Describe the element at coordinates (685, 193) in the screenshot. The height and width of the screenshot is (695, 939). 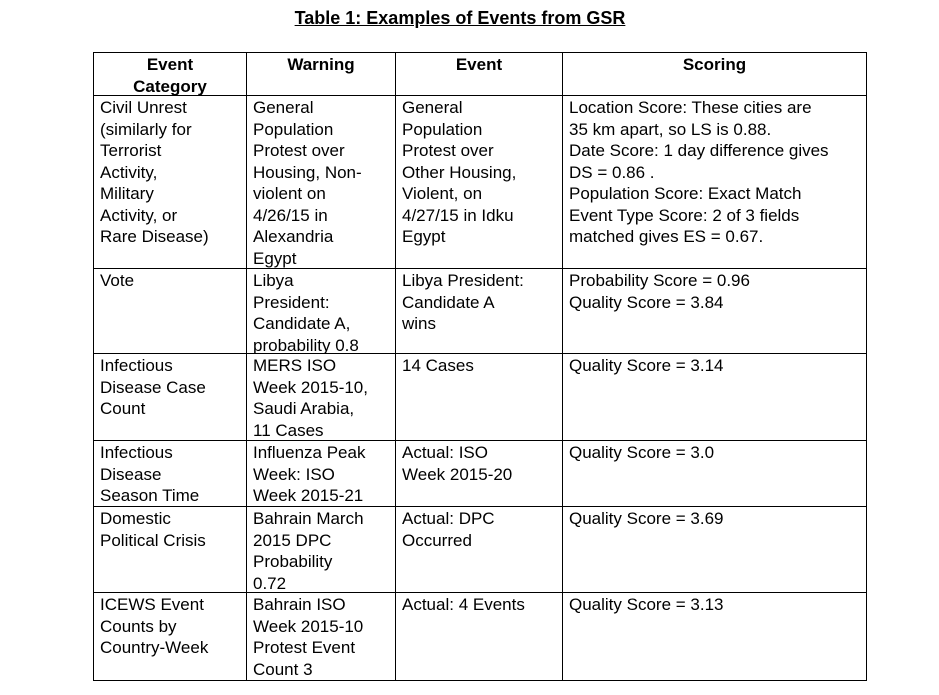
I see `cell-line: Population Score: Exact Match` at that location.